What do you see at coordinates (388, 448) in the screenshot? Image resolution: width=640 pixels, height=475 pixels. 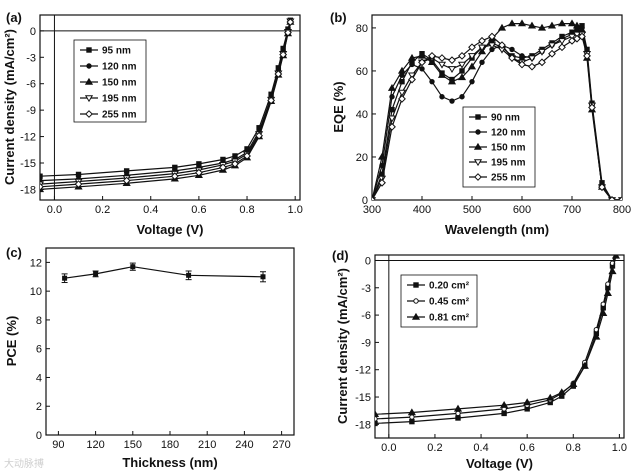 I see `x-tick-label: 0.0` at bounding box center [388, 448].